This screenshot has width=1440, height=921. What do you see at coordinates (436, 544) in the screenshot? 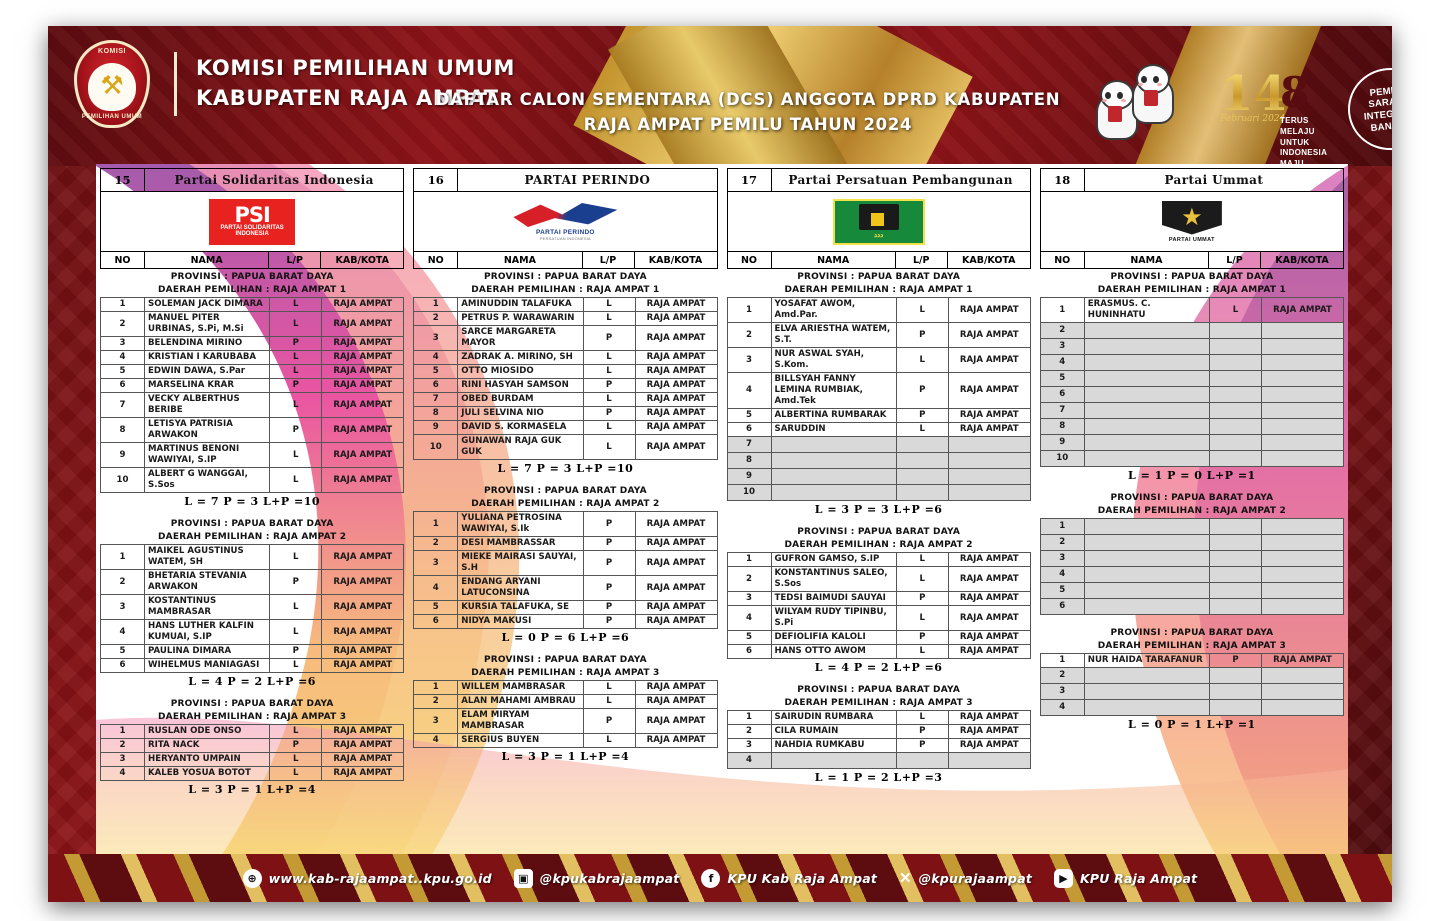
I see `cell-no: 2` at bounding box center [436, 544].